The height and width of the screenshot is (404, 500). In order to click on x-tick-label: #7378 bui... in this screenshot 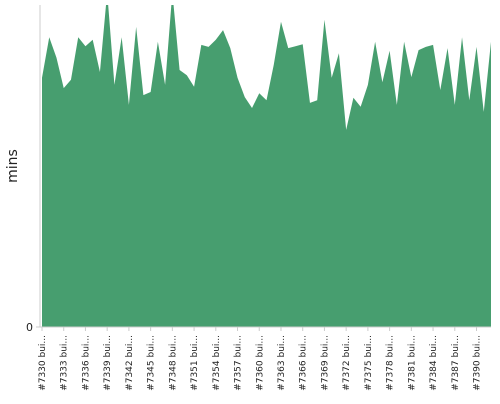, I will do `click(391, 363)`.